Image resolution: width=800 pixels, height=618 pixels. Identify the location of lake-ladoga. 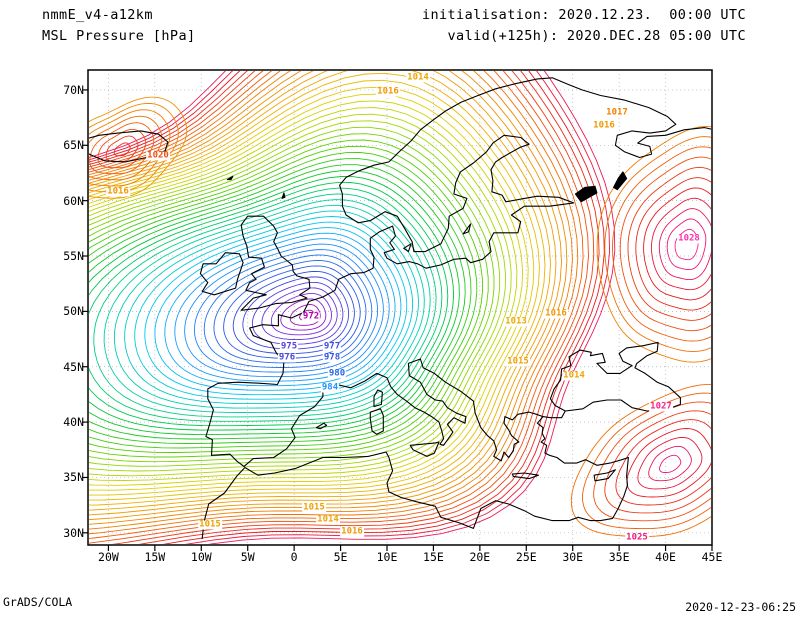
(586, 194).